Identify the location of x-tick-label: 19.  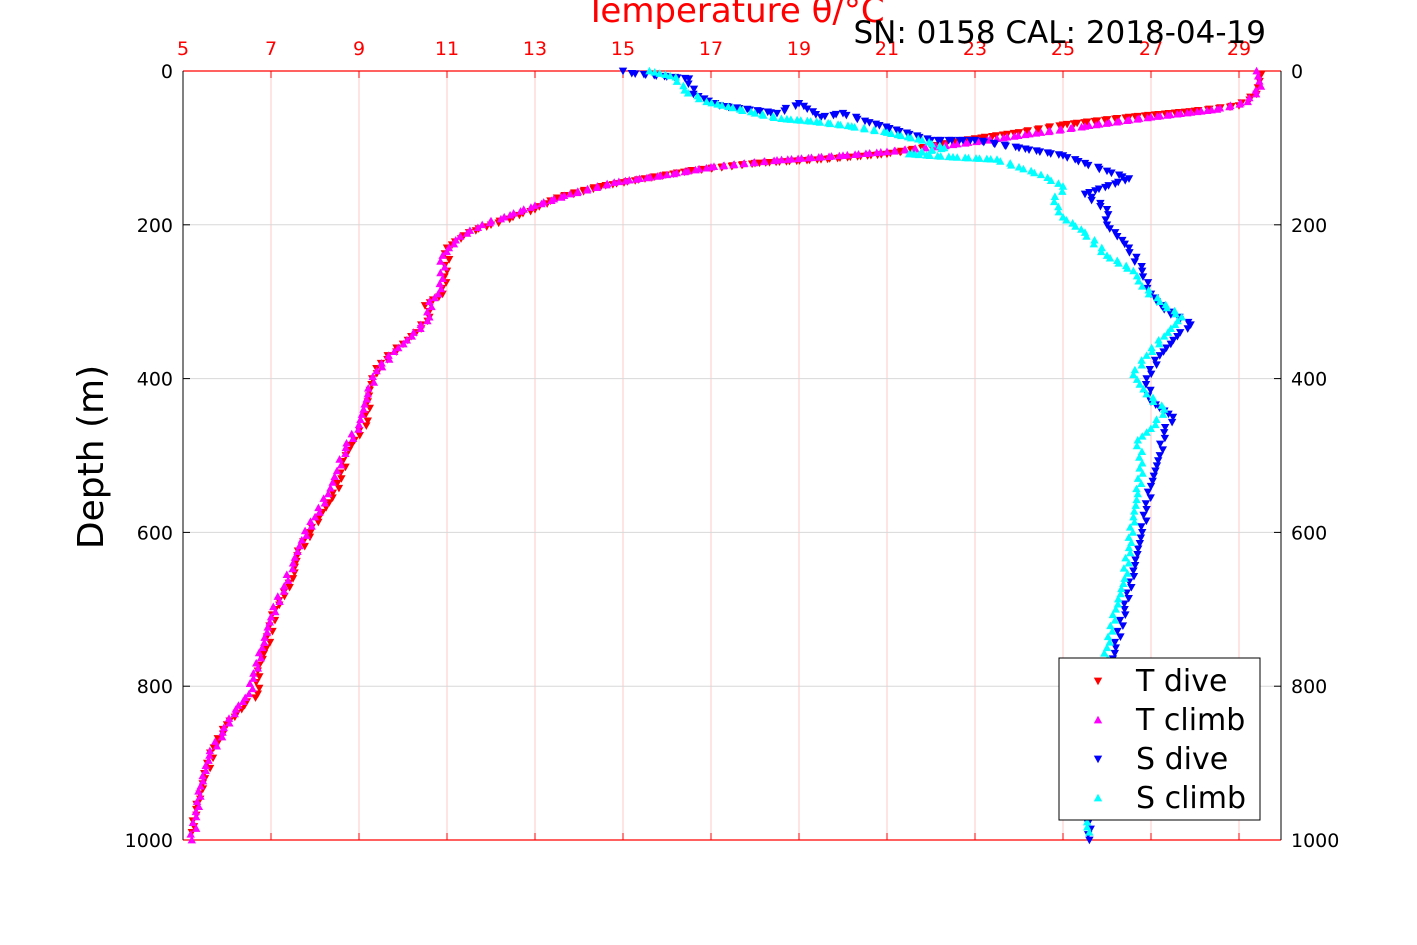
(799, 49).